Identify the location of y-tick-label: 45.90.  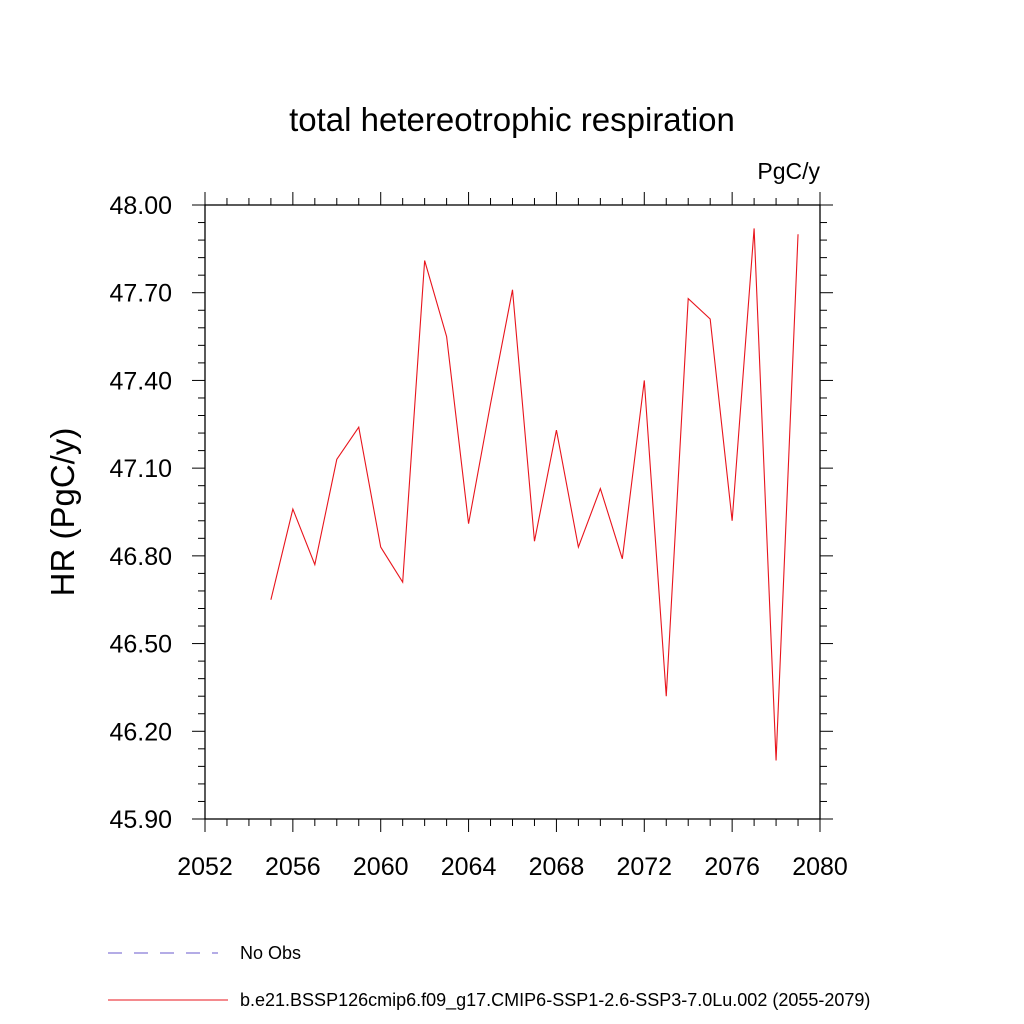
(140, 820).